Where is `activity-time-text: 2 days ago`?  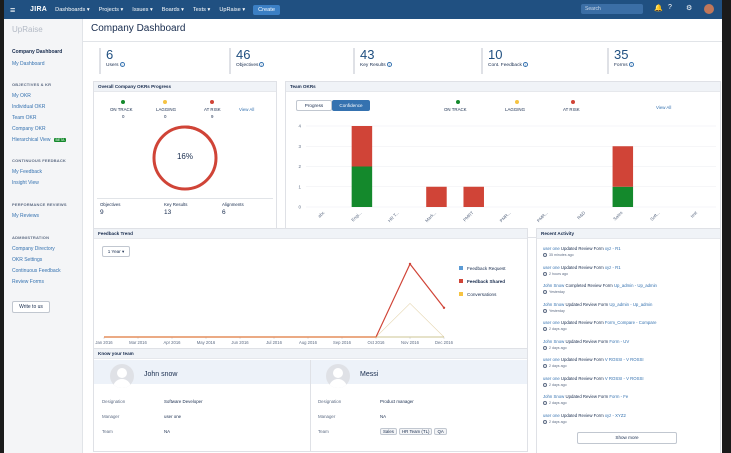 activity-time-text: 2 days ago is located at coordinates (558, 347).